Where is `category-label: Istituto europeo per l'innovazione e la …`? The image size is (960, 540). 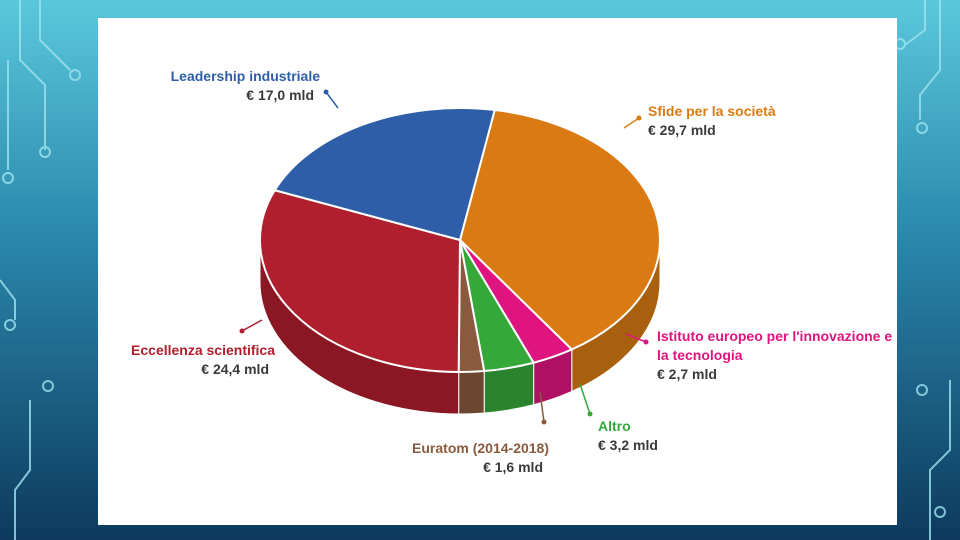
category-label: Istituto europeo per l'innovazione e la … is located at coordinates (775, 345).